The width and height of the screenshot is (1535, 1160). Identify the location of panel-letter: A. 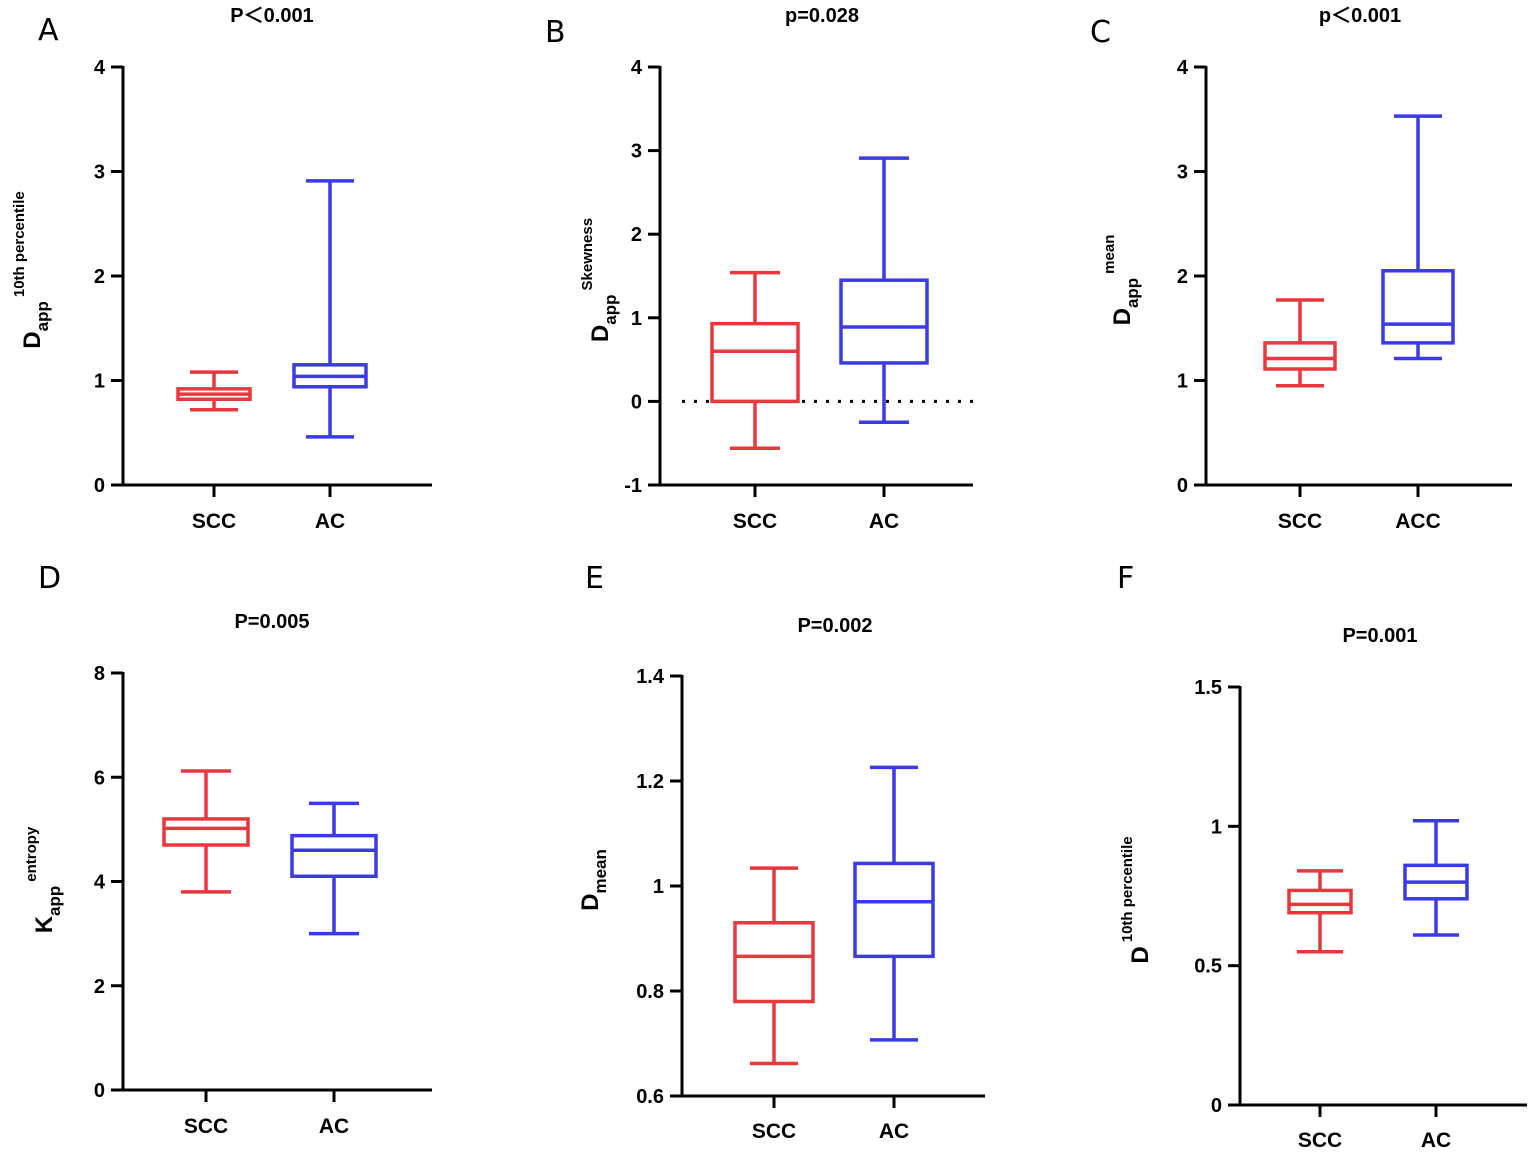
(48, 30).